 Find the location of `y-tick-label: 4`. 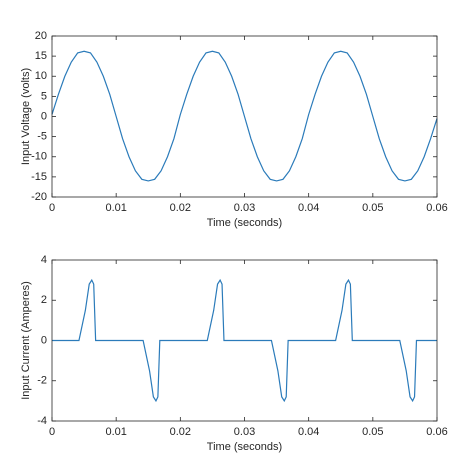

y-tick-label: 4 is located at coordinates (44, 260).